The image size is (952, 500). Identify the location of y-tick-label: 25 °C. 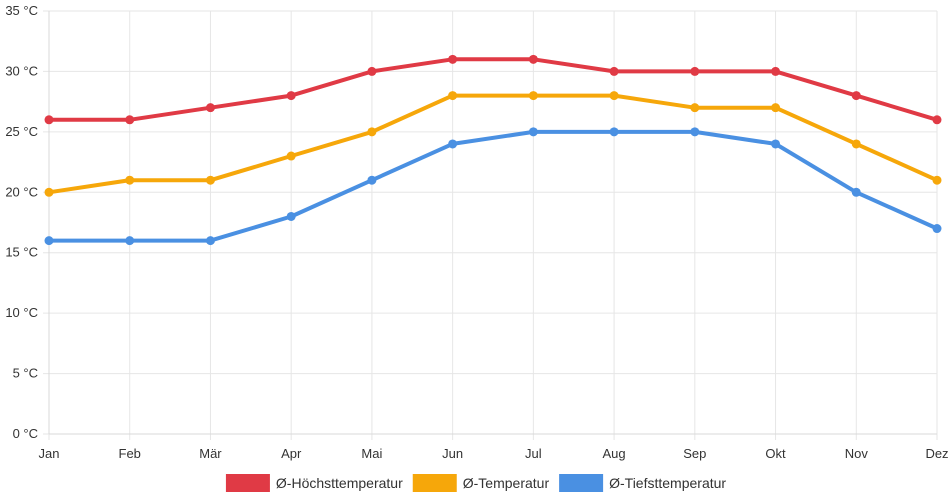
(21, 131).